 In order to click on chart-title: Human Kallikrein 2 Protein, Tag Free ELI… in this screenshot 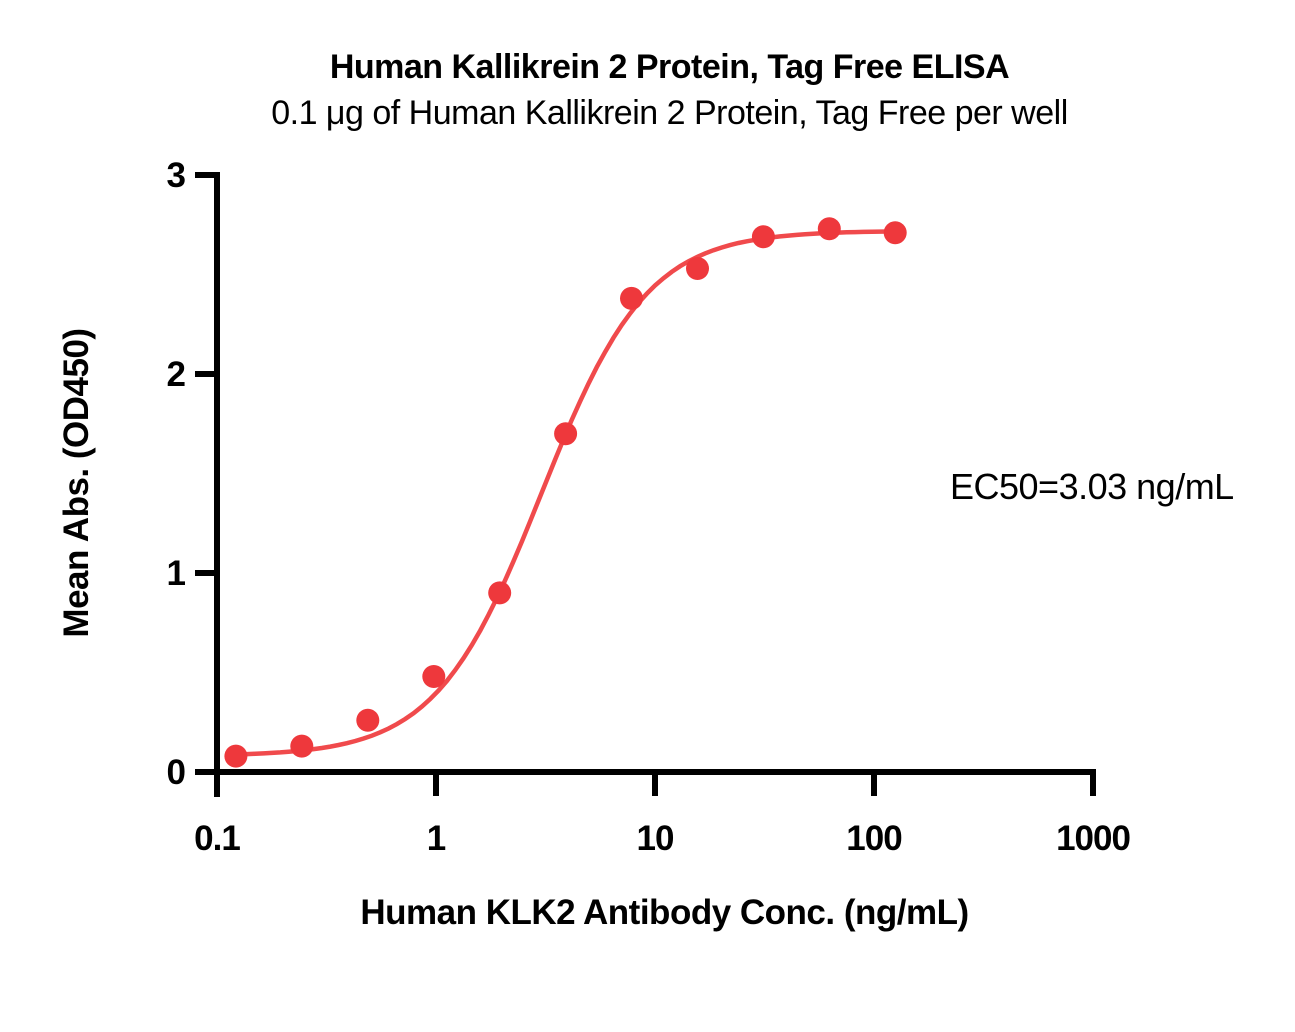, I will do `click(669, 67)`.